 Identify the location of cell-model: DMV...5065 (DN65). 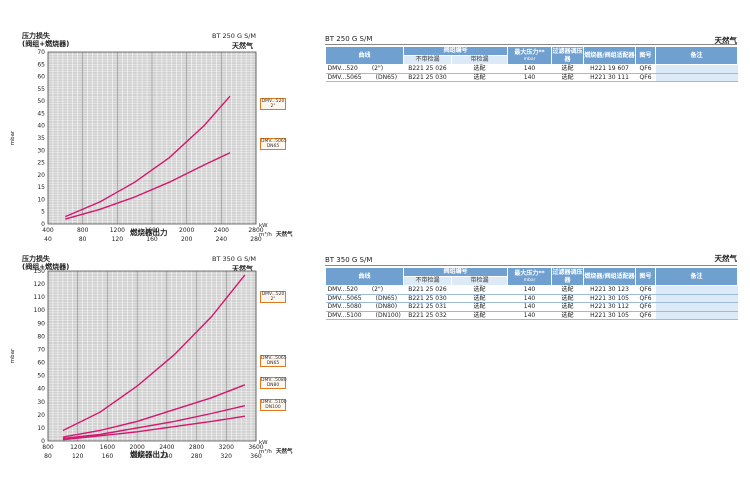
(364, 298).